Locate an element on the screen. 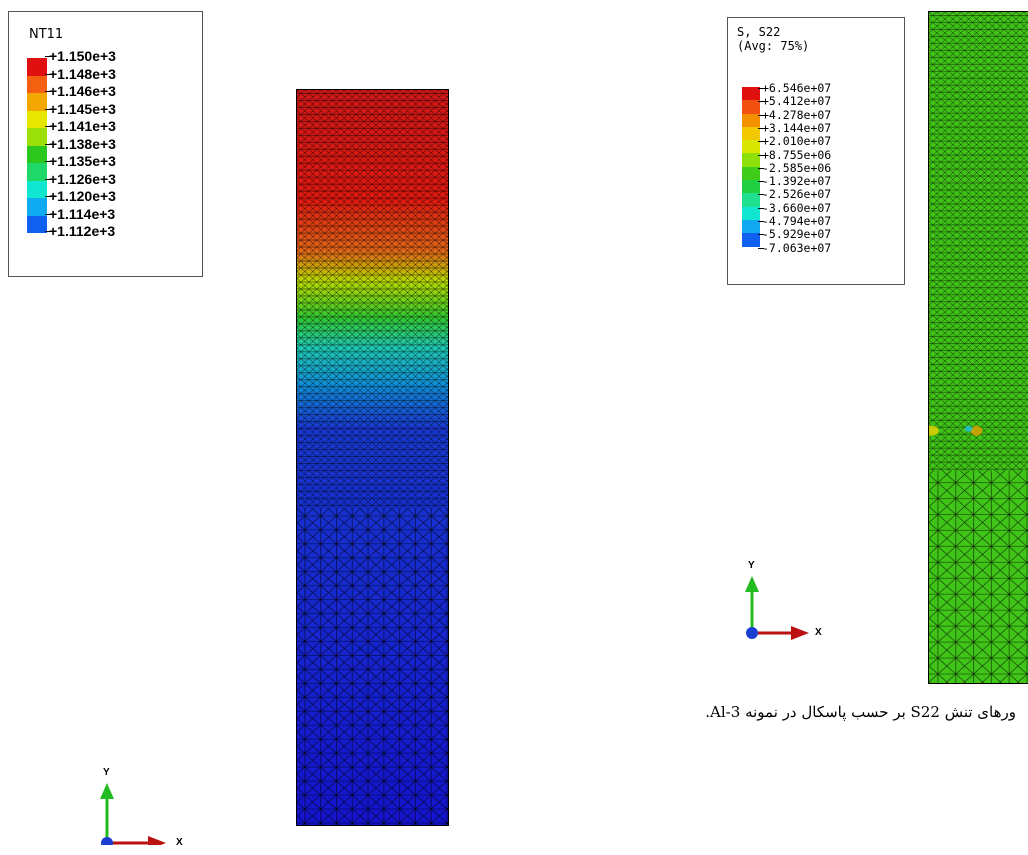 This screenshot has width=1028, height=855. legend-label: +5.412e+07 is located at coordinates (794, 101).